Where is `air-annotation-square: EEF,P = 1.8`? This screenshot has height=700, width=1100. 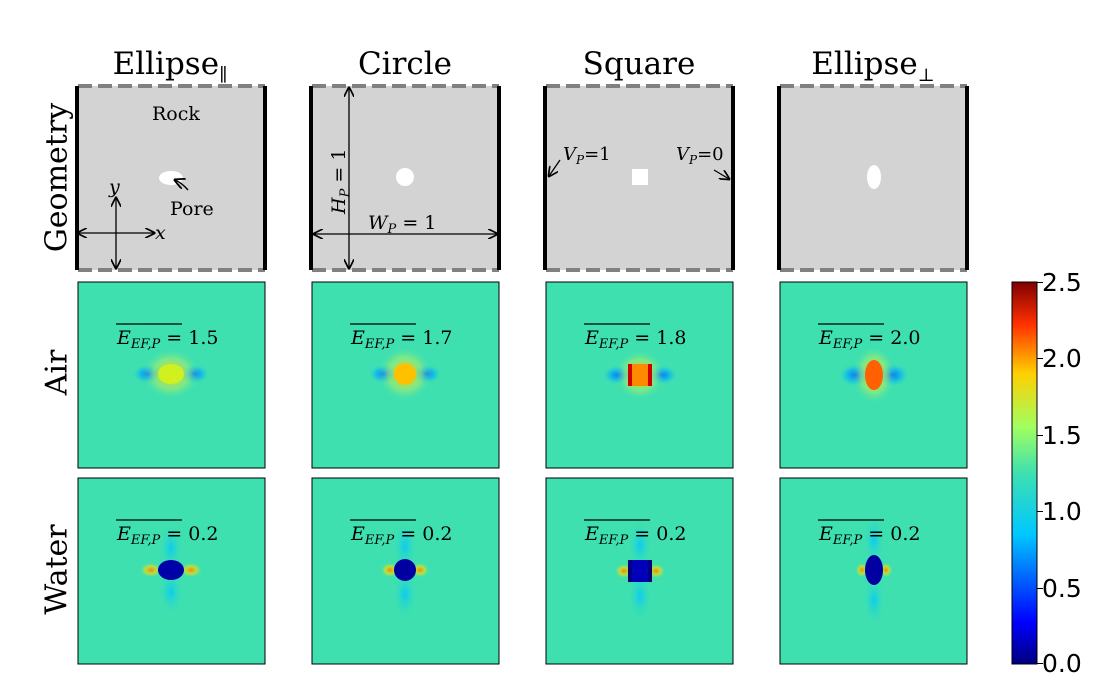 air-annotation-square: EEF,P = 1.8 is located at coordinates (635, 337).